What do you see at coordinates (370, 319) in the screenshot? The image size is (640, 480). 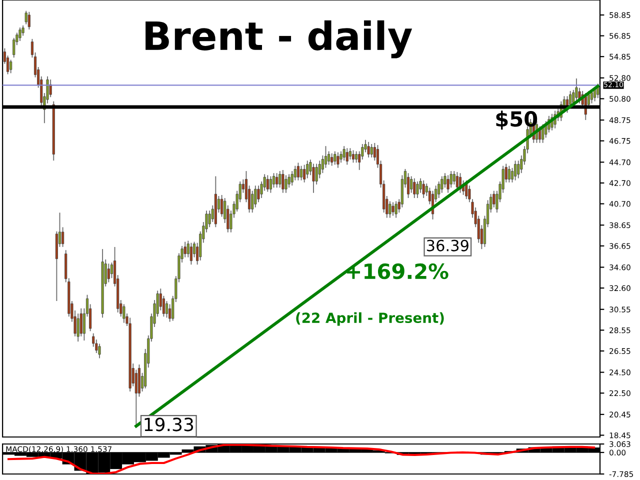 I see `annotation: (22 April - Present)` at bounding box center [370, 319].